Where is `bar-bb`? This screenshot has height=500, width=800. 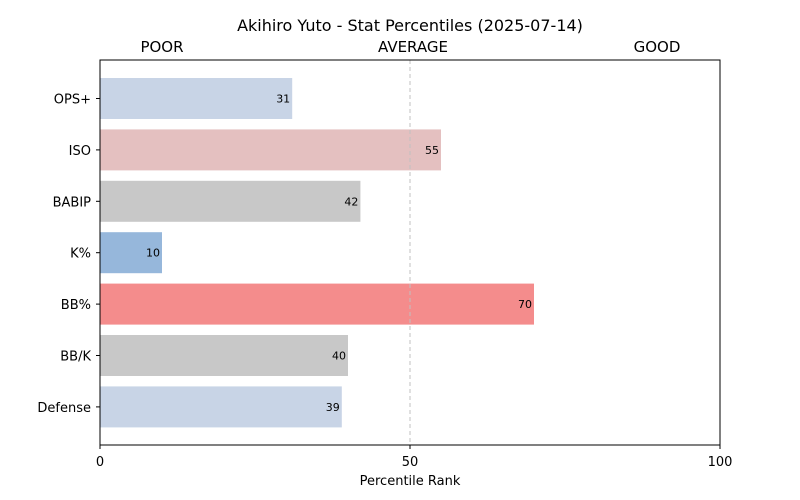
bar-bb is located at coordinates (317, 304).